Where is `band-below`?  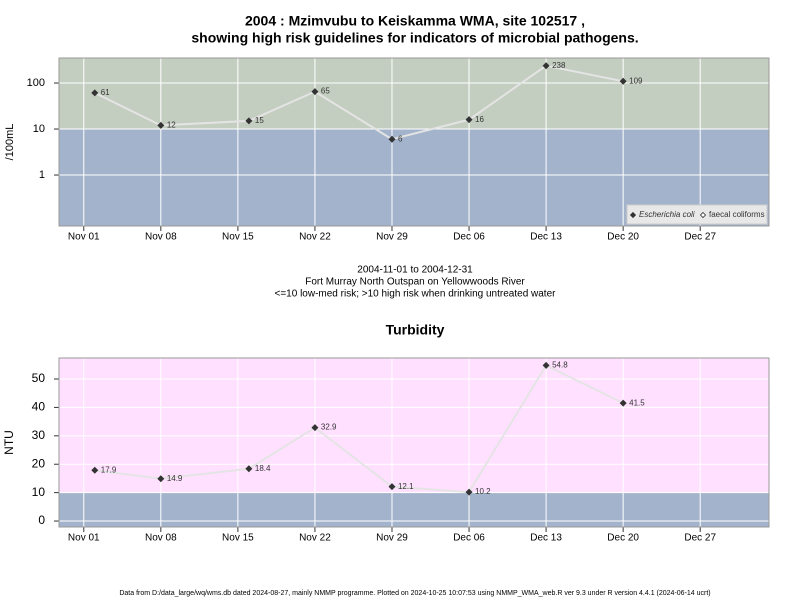
band-below is located at coordinates (414, 509).